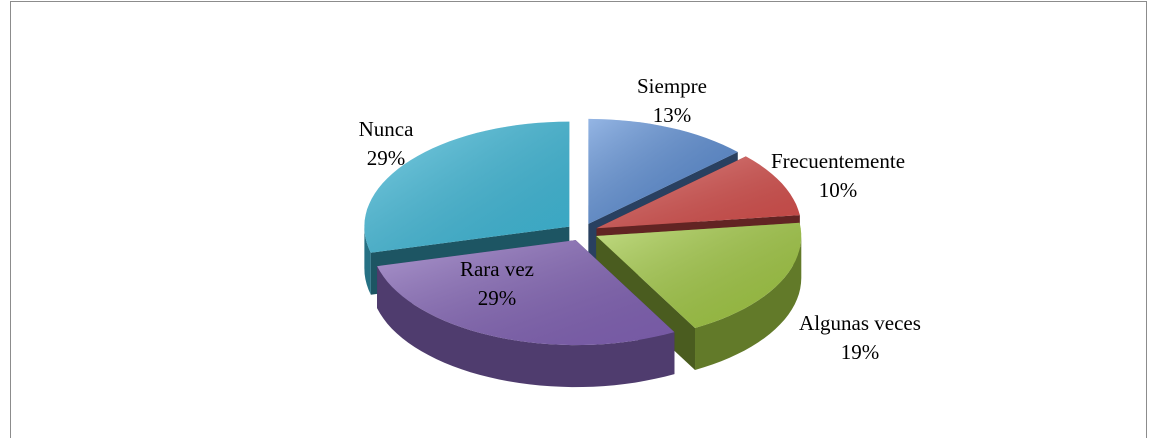 The height and width of the screenshot is (438, 1157). Describe the element at coordinates (672, 86) in the screenshot. I see `category-label: Siempre` at that location.